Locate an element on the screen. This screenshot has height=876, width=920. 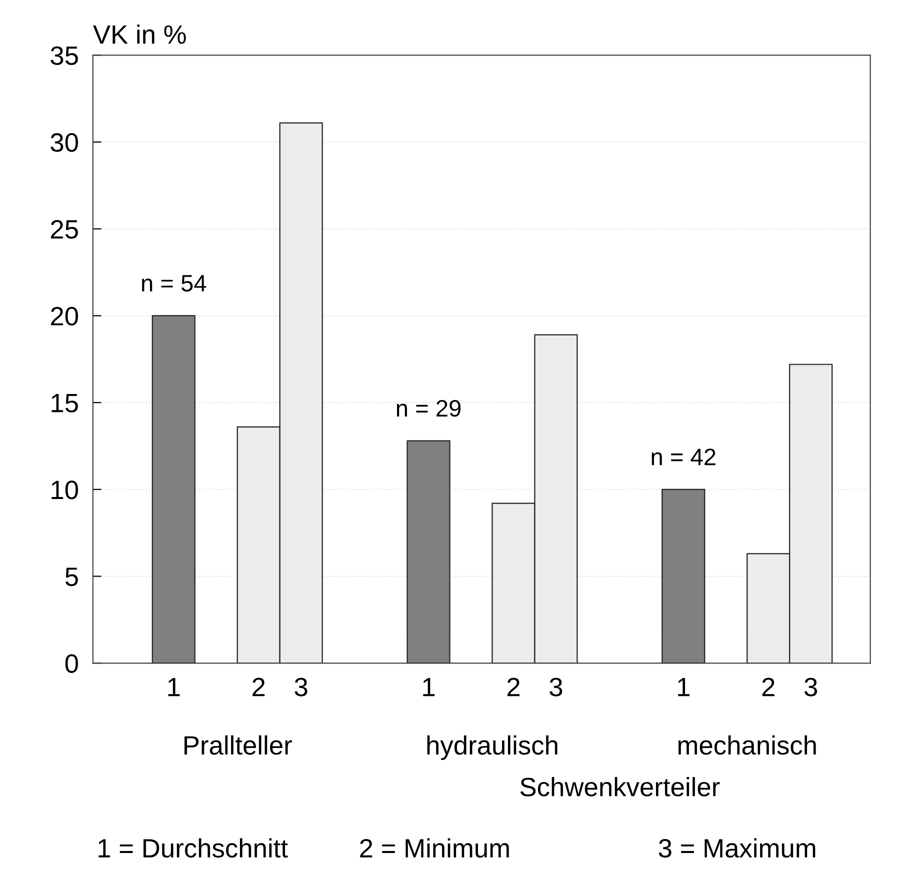
y-tick-label: 20 is located at coordinates (64, 316).